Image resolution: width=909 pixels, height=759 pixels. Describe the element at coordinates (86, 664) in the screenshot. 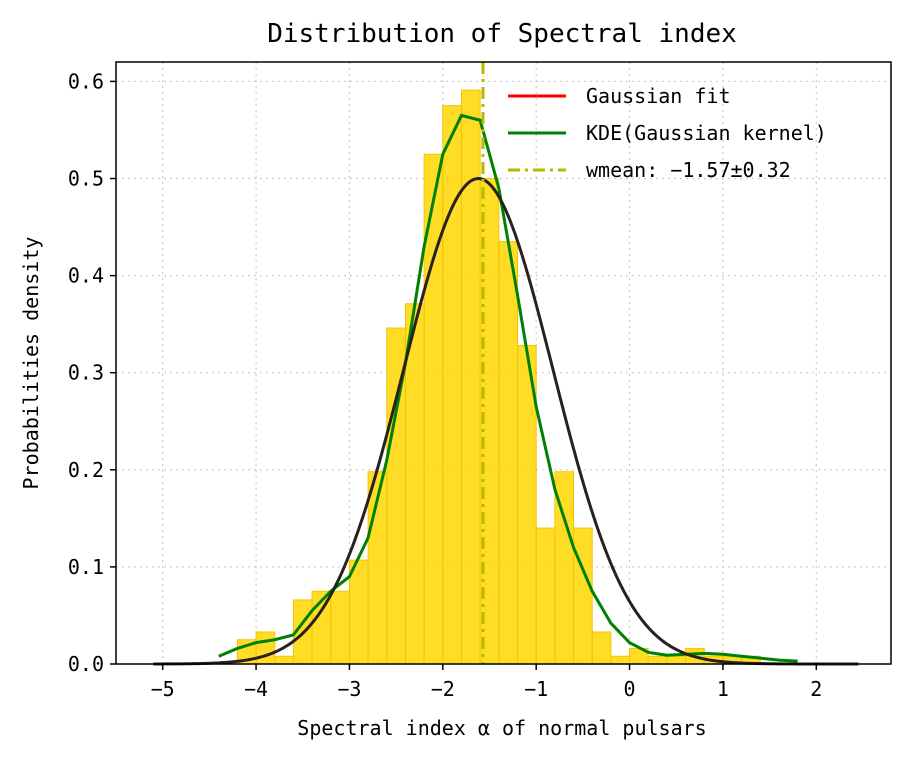

I see `y-tick-label: 0.0` at that location.